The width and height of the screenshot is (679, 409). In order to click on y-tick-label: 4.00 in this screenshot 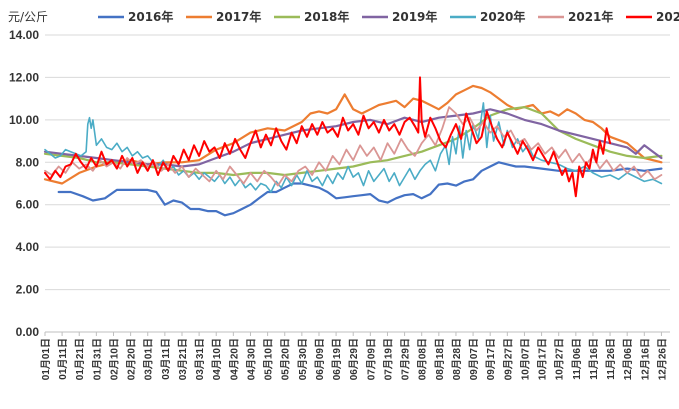, I will do `click(28, 247)`.